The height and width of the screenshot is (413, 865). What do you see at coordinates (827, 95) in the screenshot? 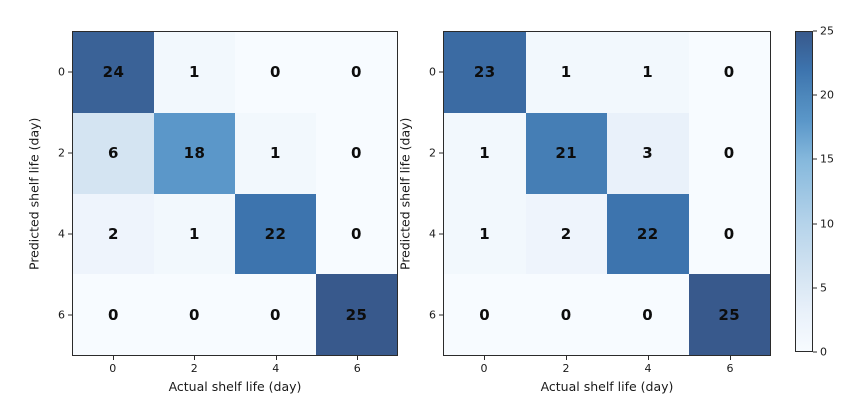
I see `colorbar-tick-label: 20` at bounding box center [827, 95].